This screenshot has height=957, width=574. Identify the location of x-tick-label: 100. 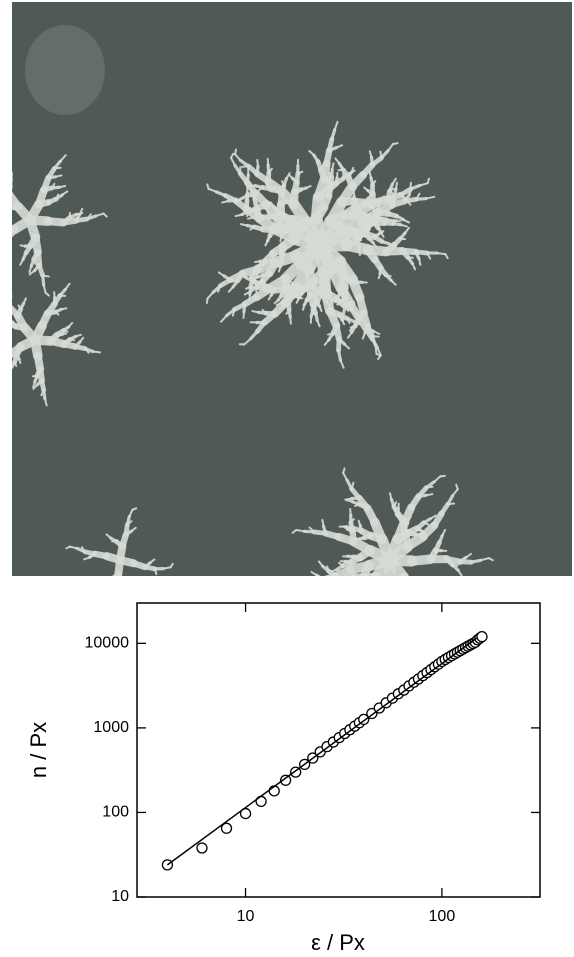
(442, 916).